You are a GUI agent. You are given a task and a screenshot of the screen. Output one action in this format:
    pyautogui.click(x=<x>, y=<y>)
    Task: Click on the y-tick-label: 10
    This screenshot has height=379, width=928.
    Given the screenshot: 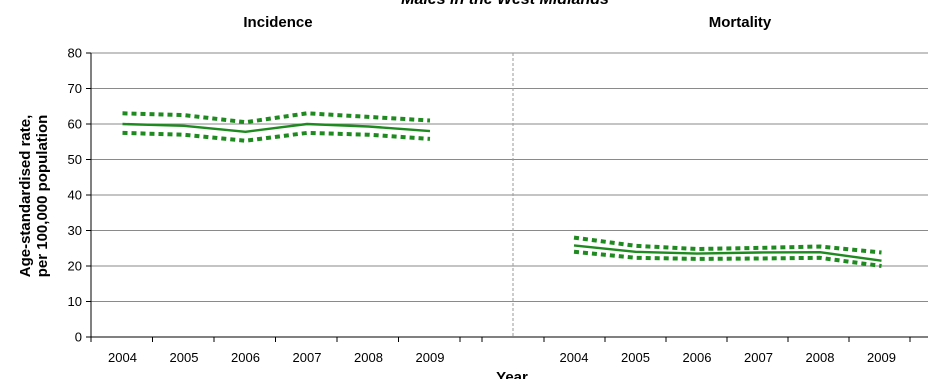 What is the action you would take?
    pyautogui.click(x=75, y=301)
    